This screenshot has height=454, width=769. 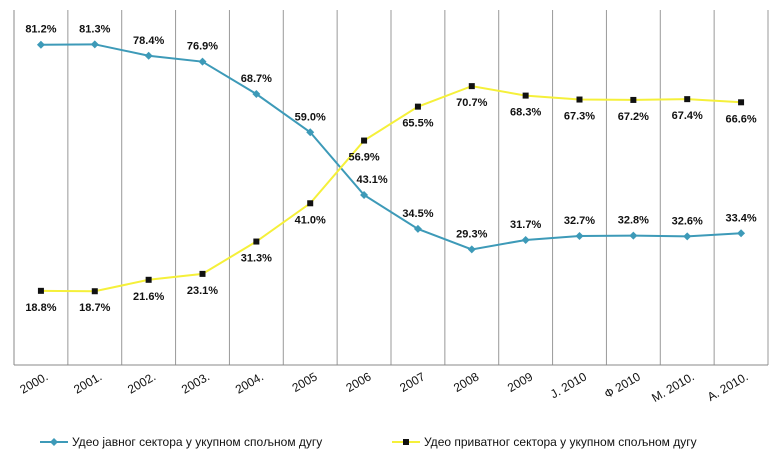 I want to click on data-label: 65.5%, so click(x=417, y=124).